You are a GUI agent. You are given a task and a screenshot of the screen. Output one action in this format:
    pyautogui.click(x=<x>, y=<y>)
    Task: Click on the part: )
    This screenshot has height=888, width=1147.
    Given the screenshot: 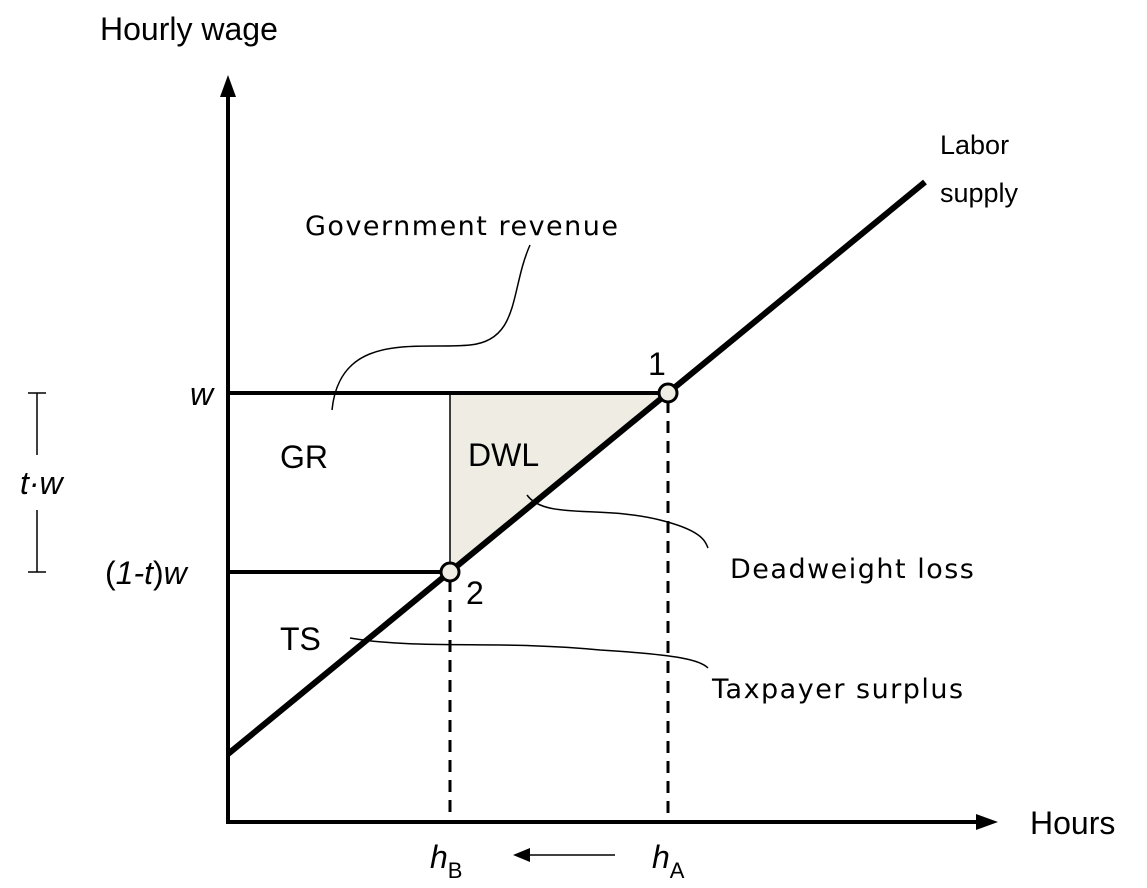 What is the action you would take?
    pyautogui.click(x=158, y=573)
    